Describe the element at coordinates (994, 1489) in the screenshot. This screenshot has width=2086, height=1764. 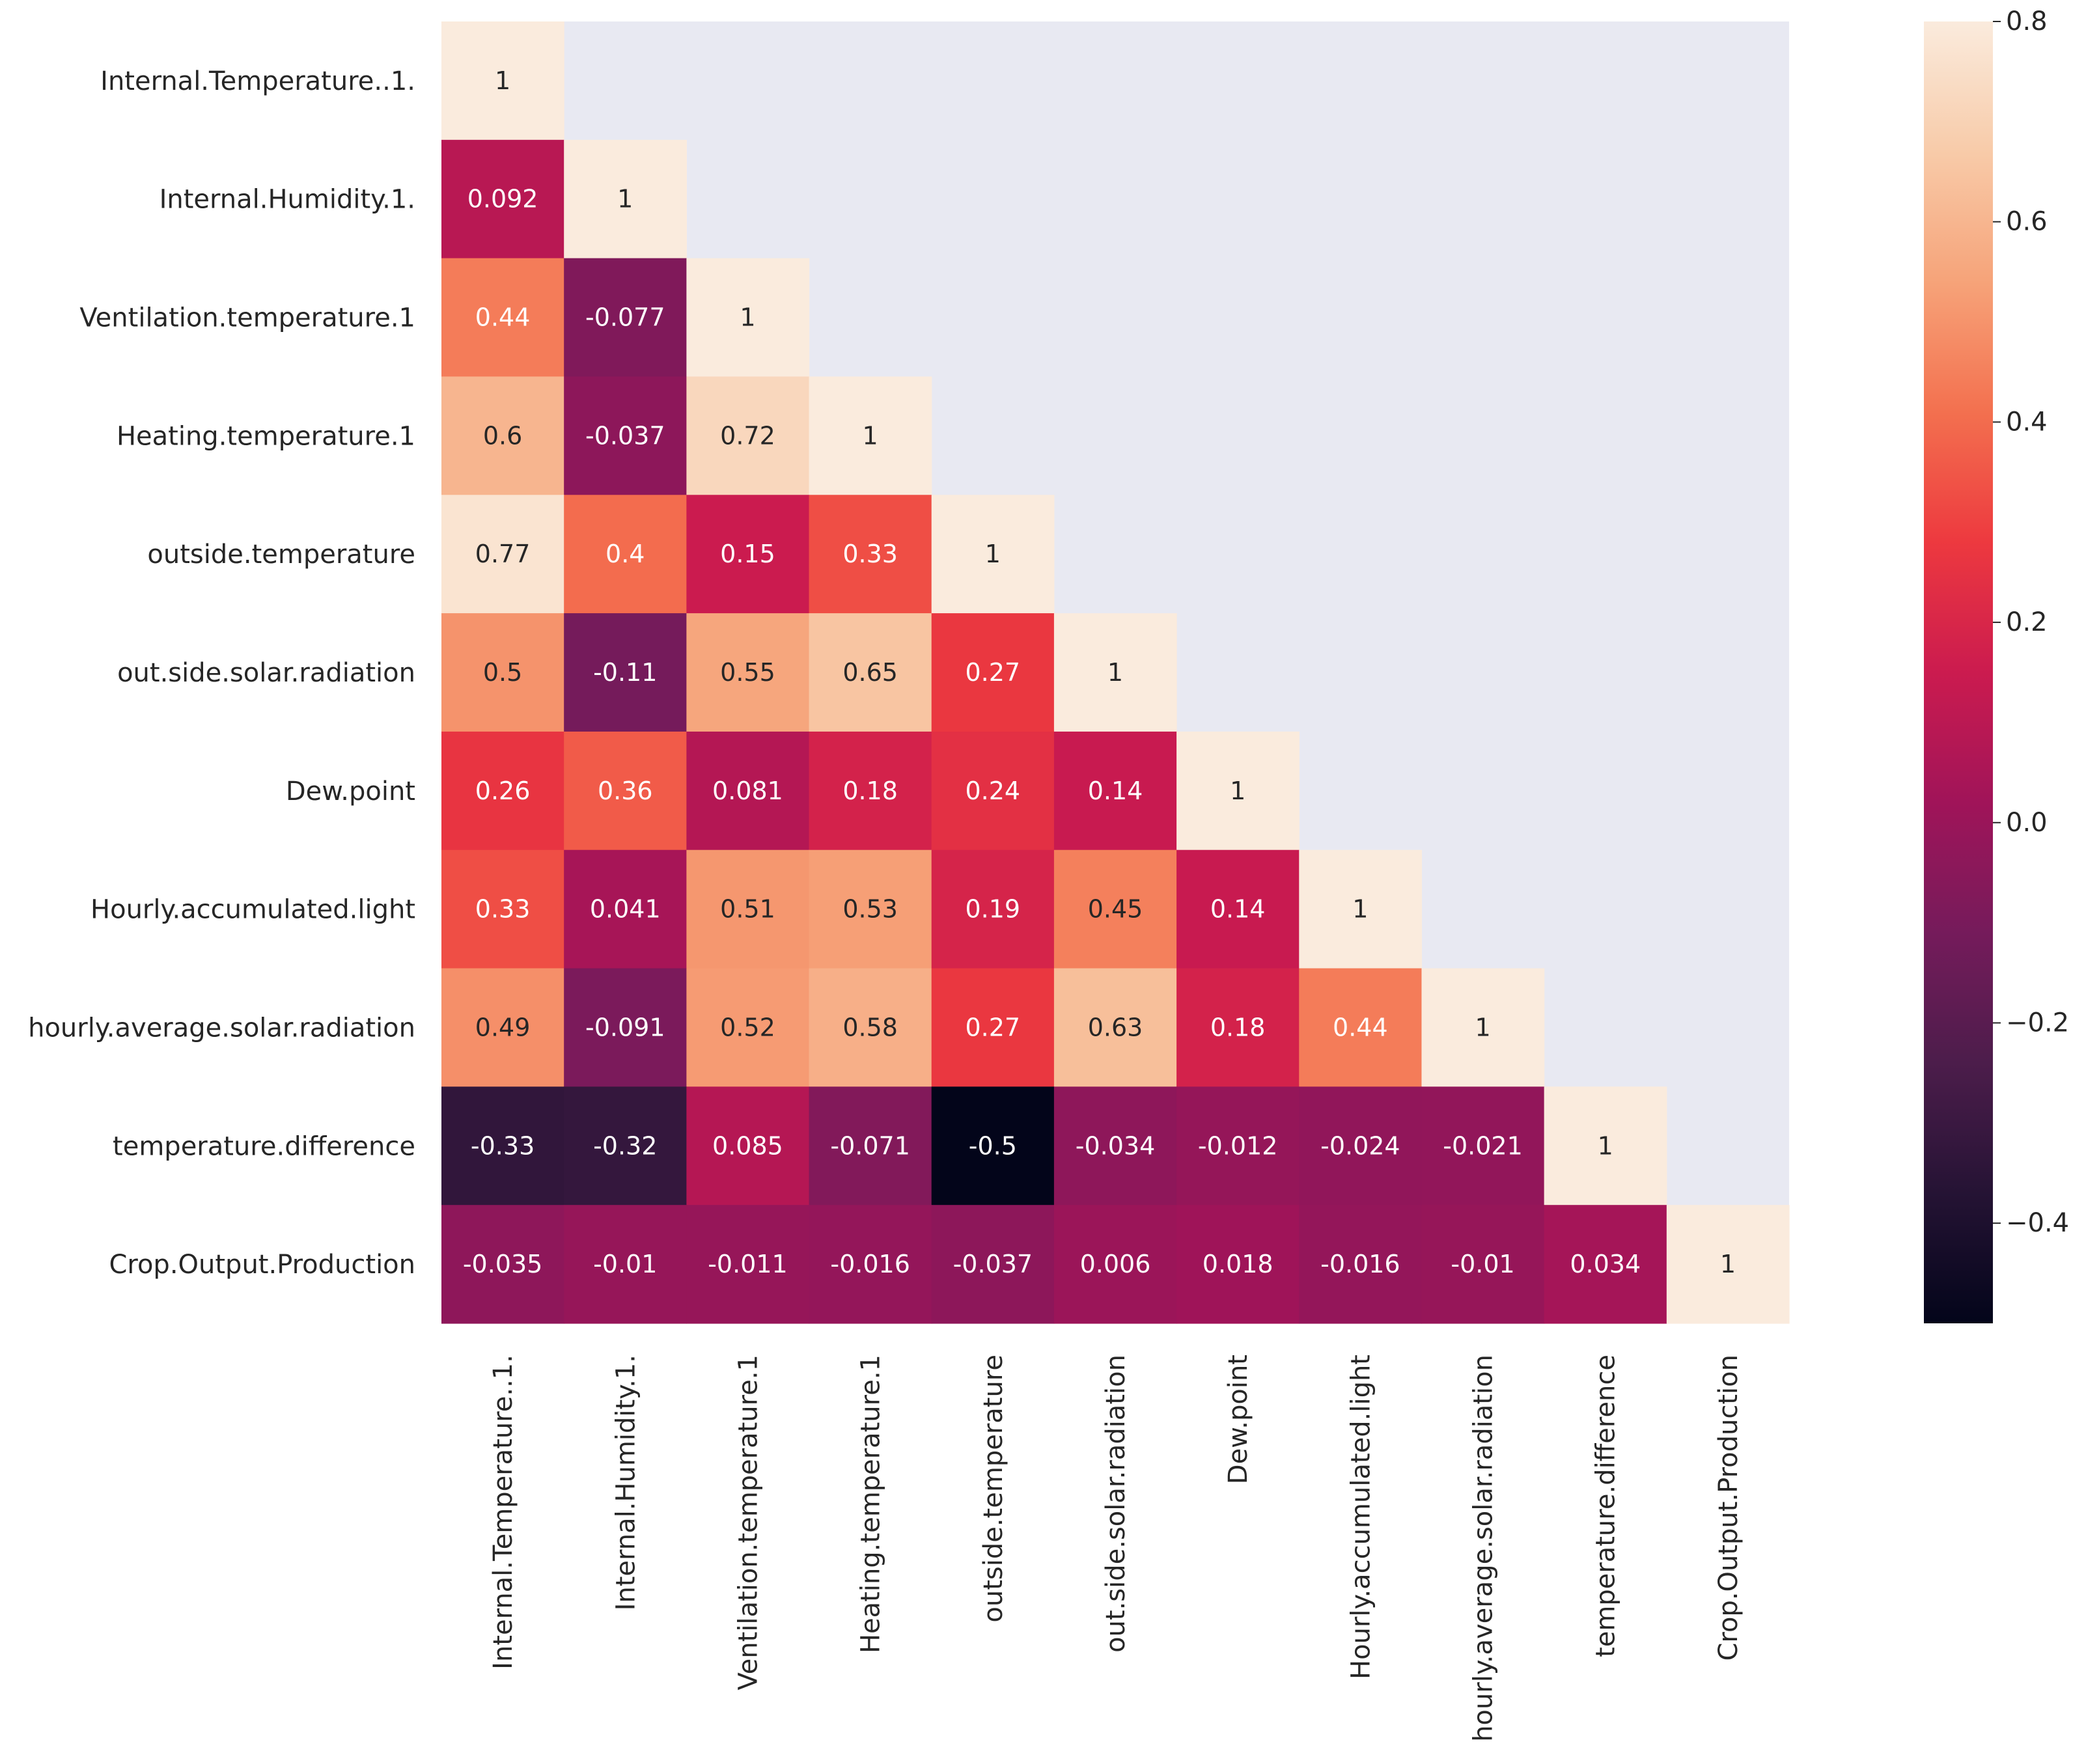
I see `x-tick-label: outside.temperature` at that location.